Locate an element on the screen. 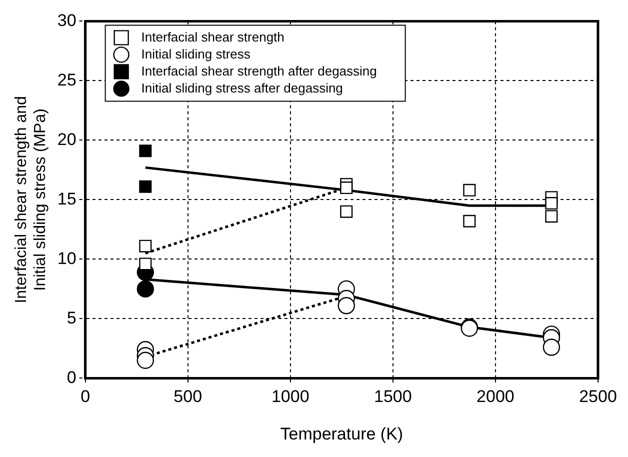 Image resolution: width=628 pixels, height=457 pixels. y-axis-title: Interfacial shear strength and Initial sliding stress (MPa) is located at coordinates (31, 200).